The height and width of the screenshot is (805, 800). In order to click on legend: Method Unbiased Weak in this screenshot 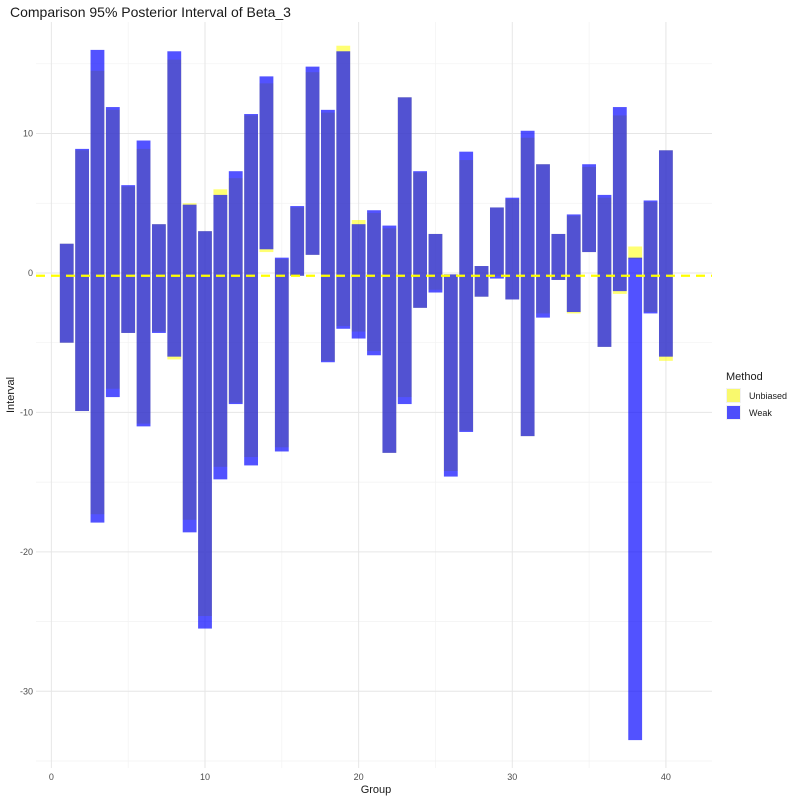, I will do `click(756, 395)`.